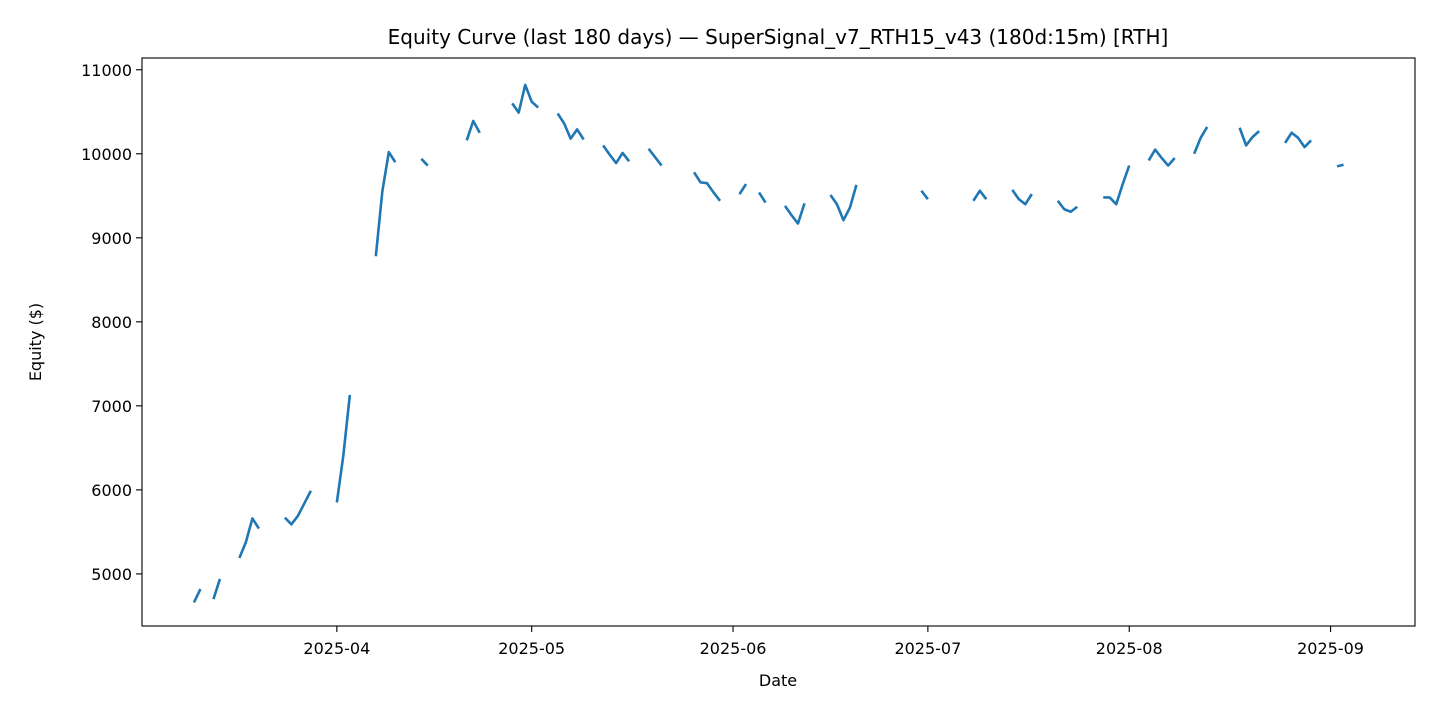 This screenshot has height=720, width=1440. Describe the element at coordinates (778, 680) in the screenshot. I see `x-axis-label: Date` at that location.